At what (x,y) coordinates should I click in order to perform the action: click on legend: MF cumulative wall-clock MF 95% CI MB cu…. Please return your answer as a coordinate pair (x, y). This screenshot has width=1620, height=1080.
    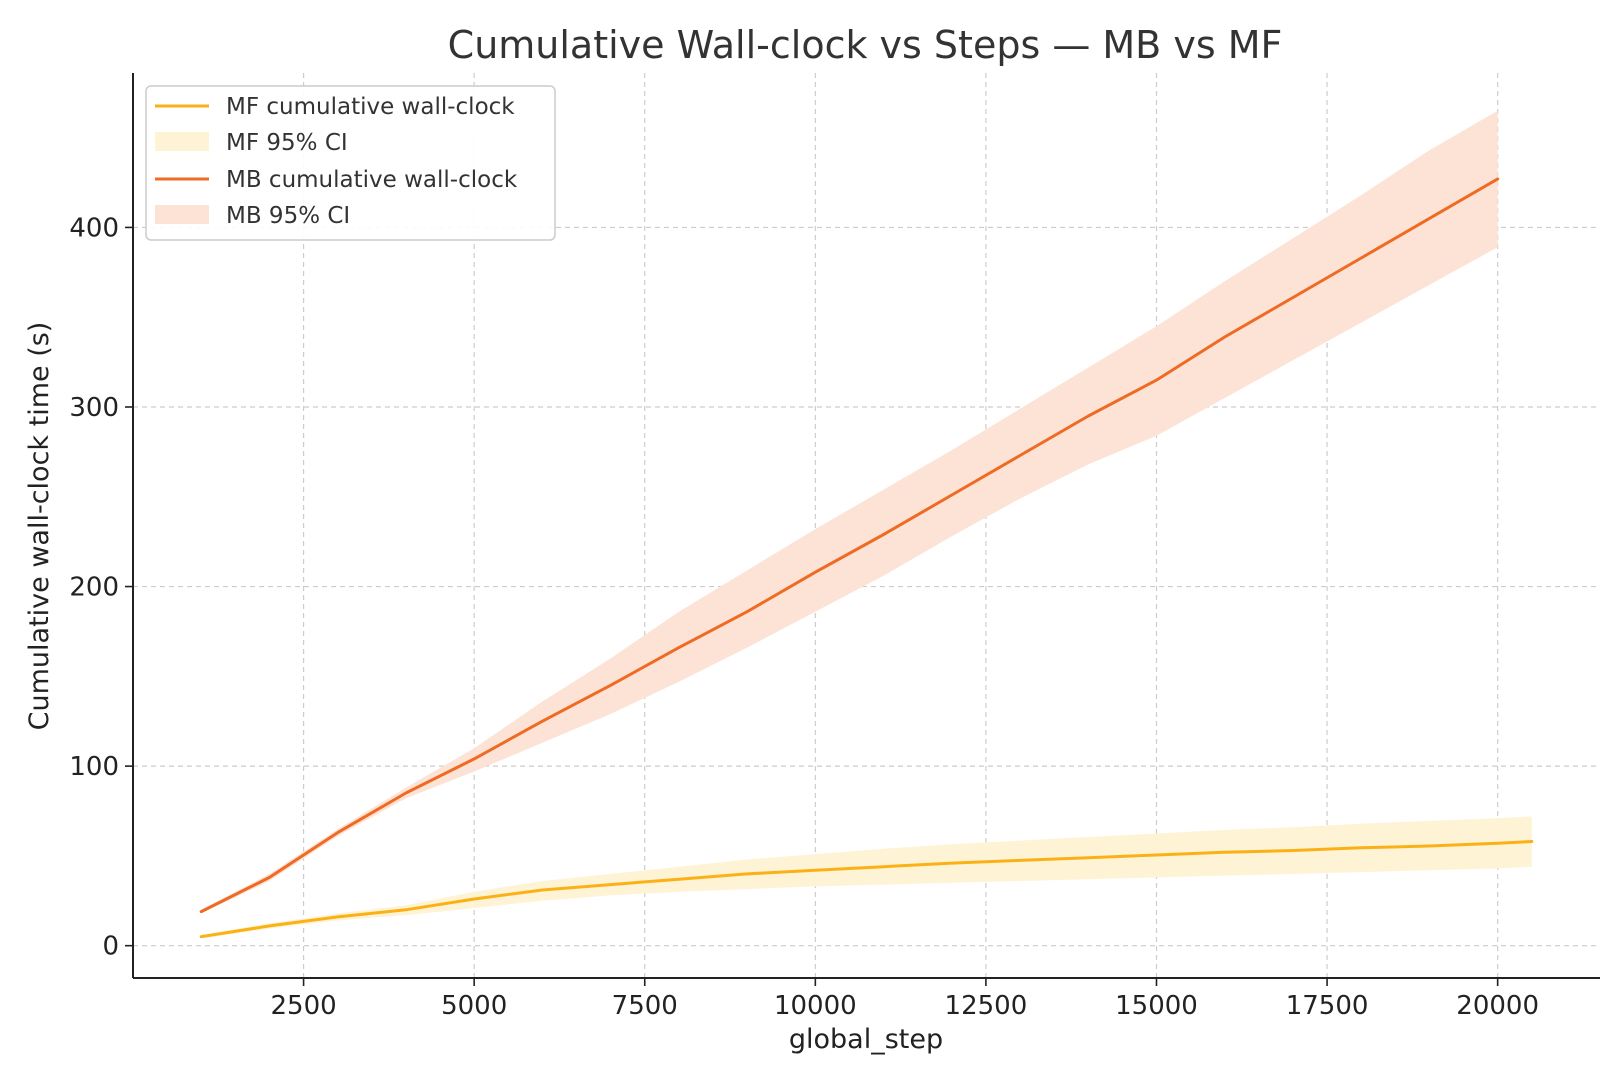
    Looking at the image, I should click on (350, 163).